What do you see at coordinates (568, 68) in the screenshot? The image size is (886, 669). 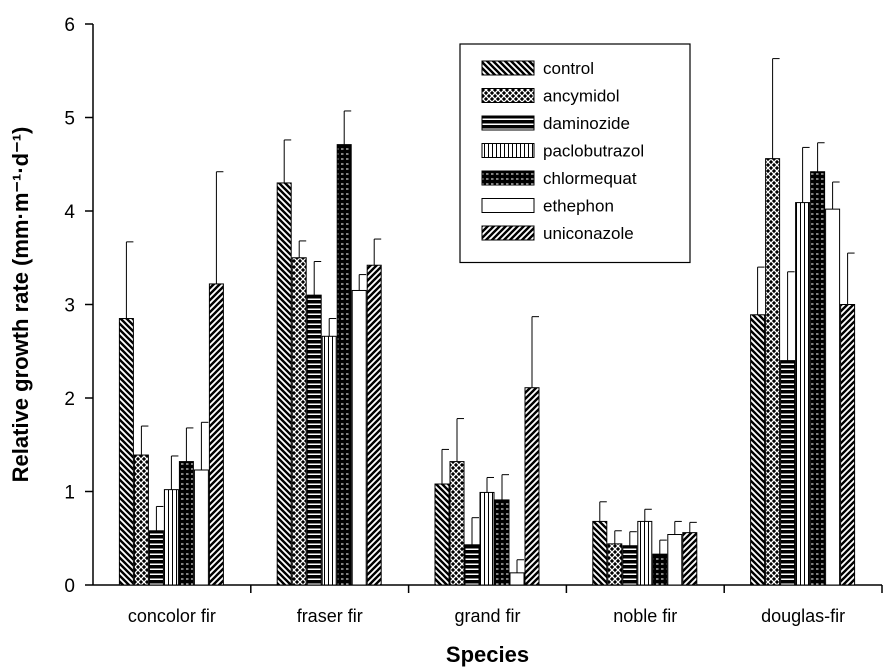 I see `legend-label-control: control` at bounding box center [568, 68].